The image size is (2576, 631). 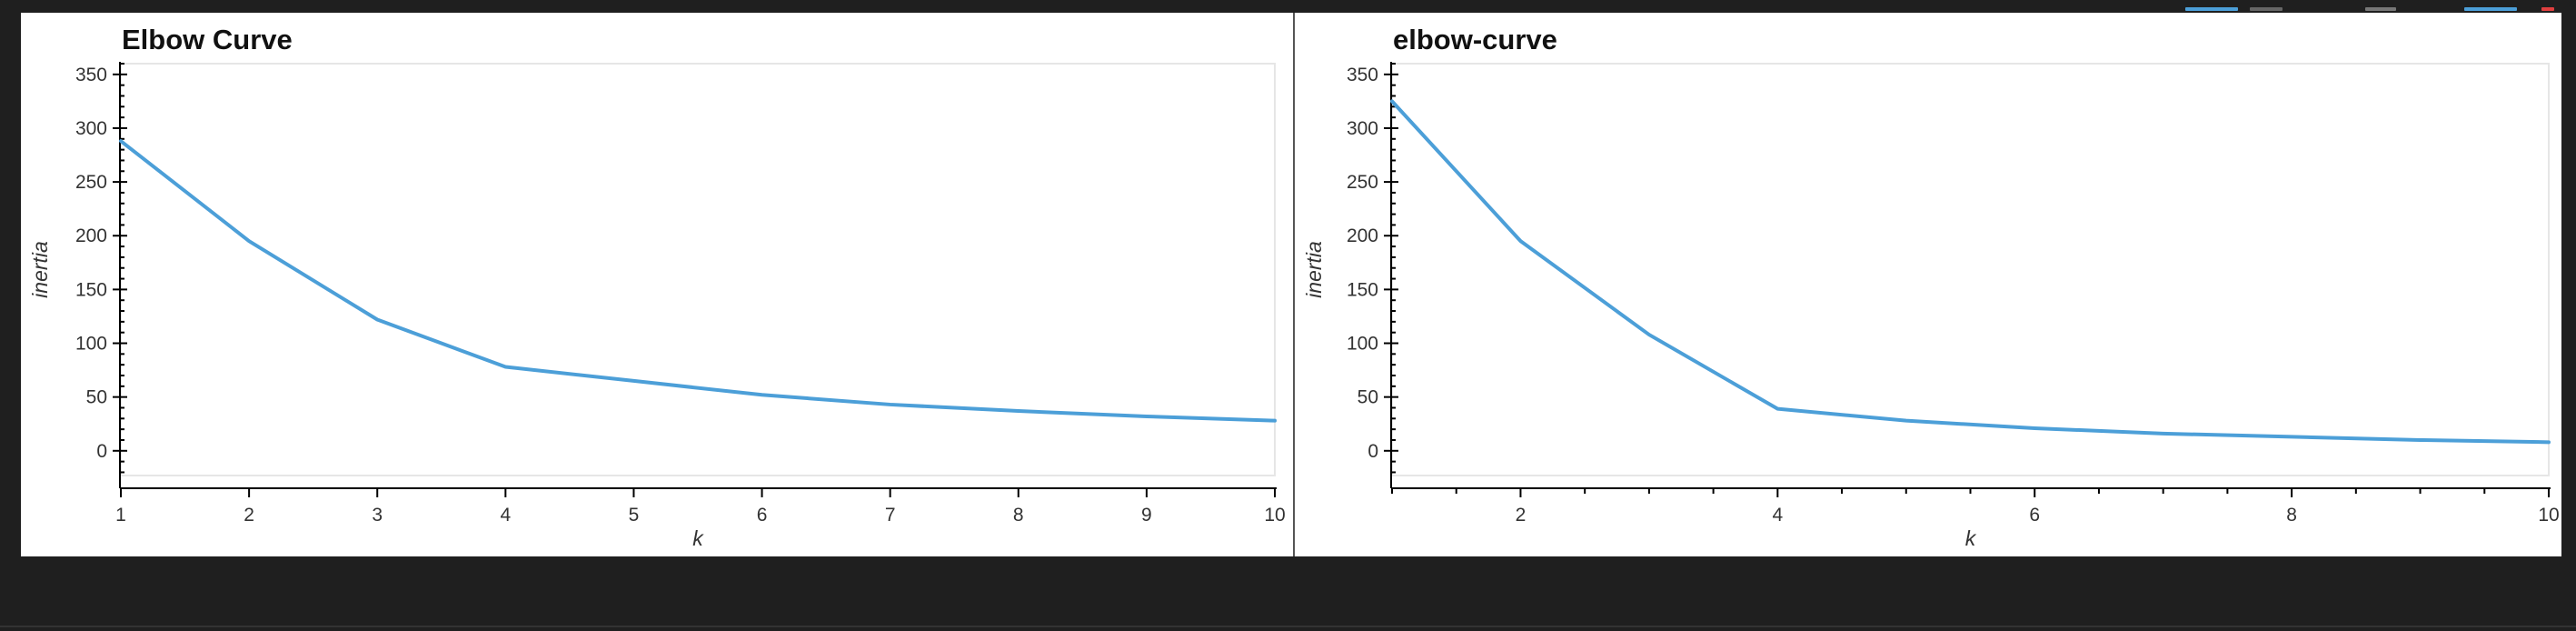 I want to click on x-tick-label: 5, so click(x=634, y=515).